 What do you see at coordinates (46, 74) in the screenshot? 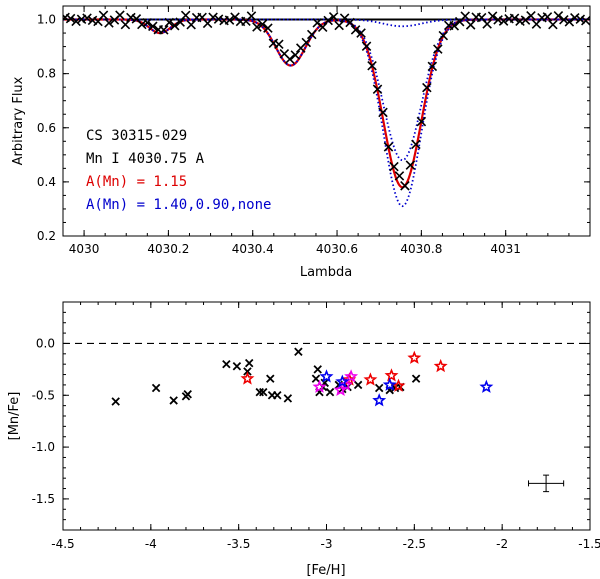
I see `spectrum-y-tick-label: 0.8` at bounding box center [46, 74].